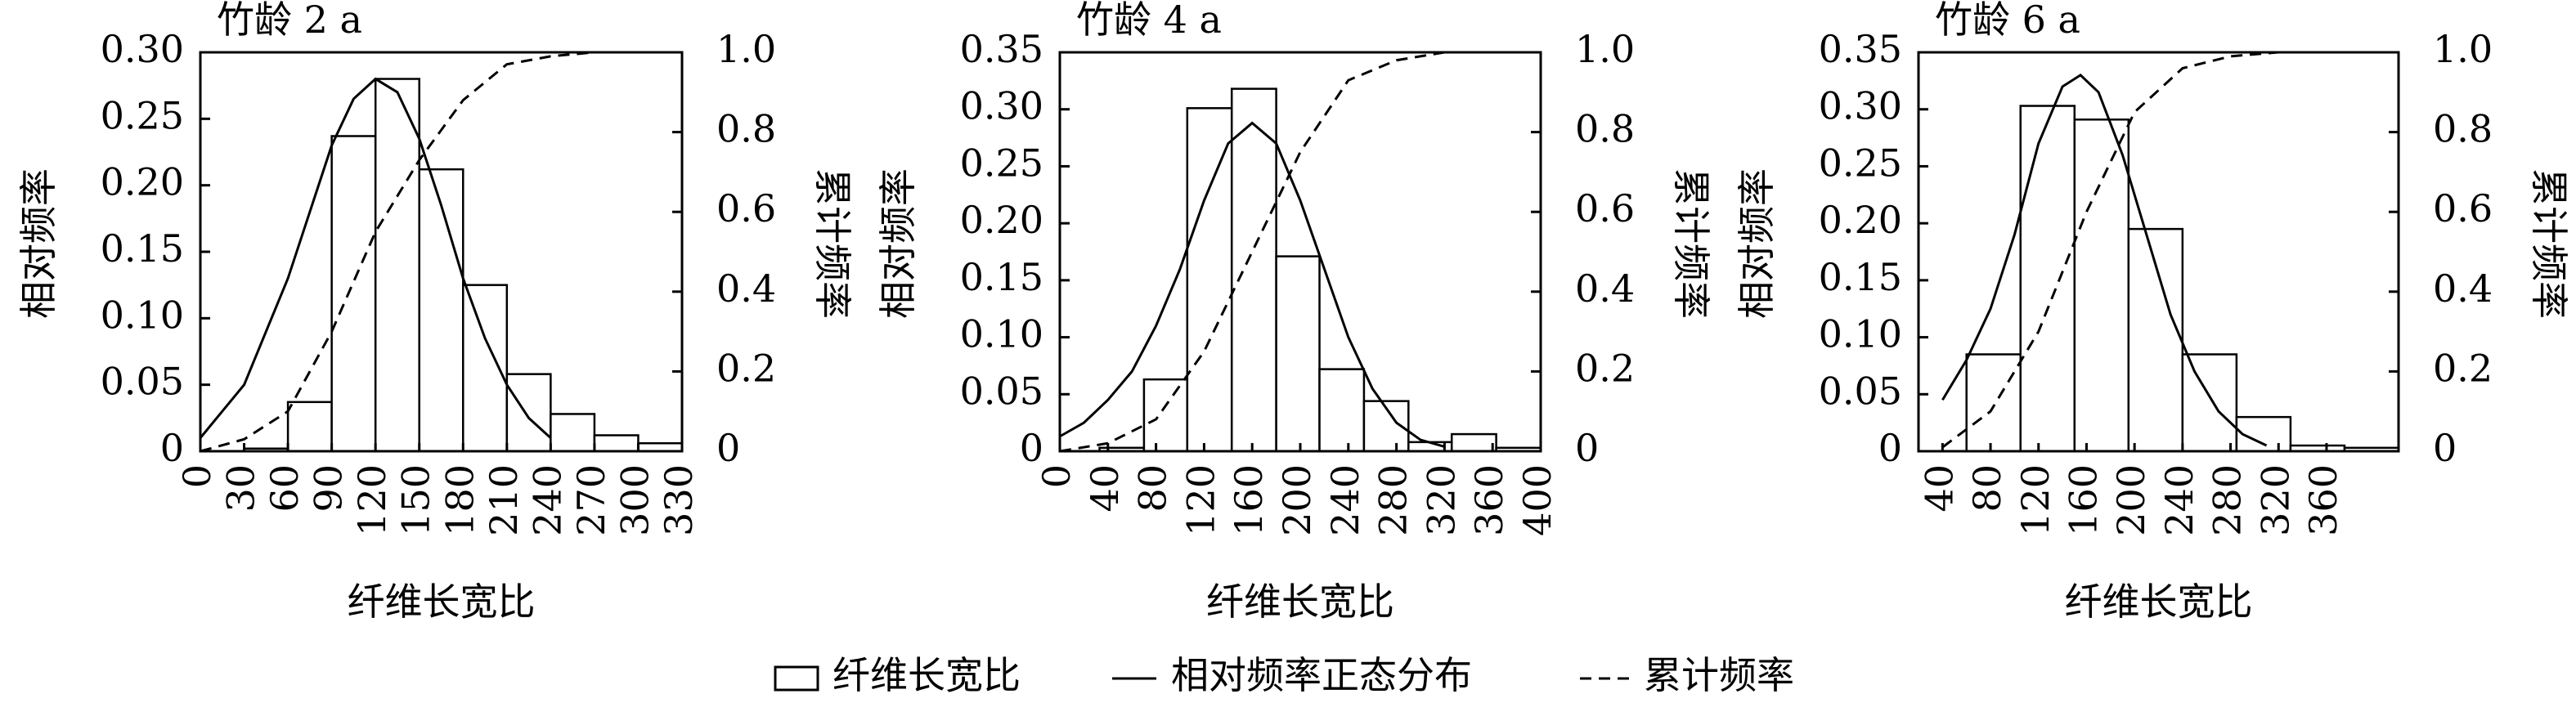  What do you see at coordinates (460, 500) in the screenshot?
I see `x-tick-label: 180` at bounding box center [460, 500].